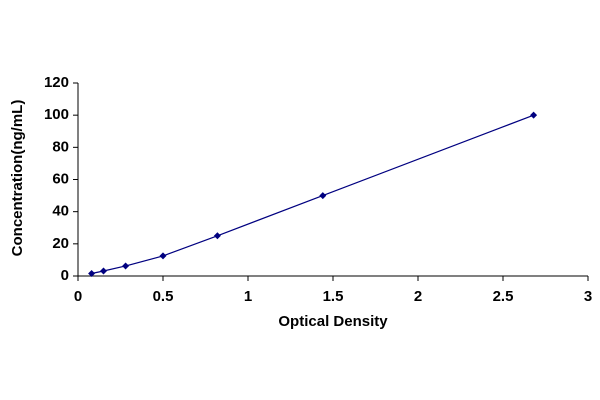 The width and height of the screenshot is (600, 400). Describe the element at coordinates (163, 296) in the screenshot. I see `x-tick-label: 0.5` at that location.